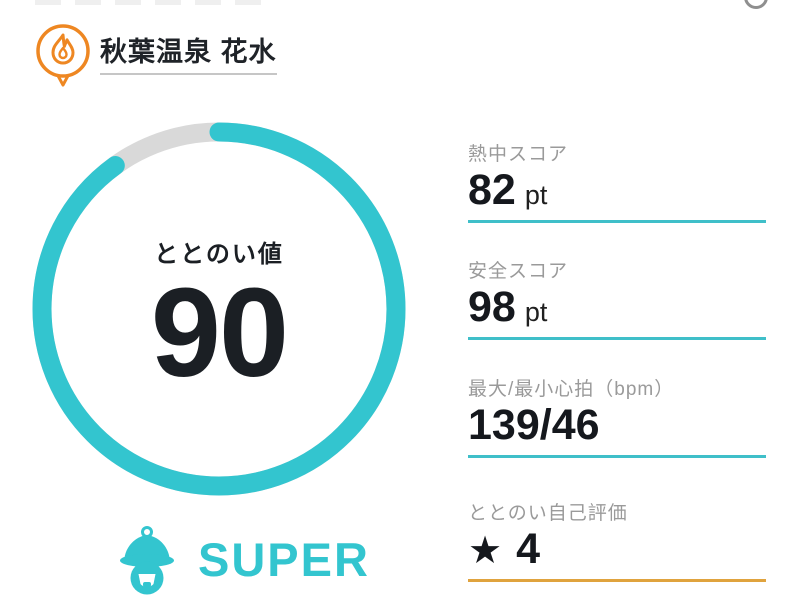 The height and width of the screenshot is (600, 800). I want to click on star-icon: ★, so click(485, 551).